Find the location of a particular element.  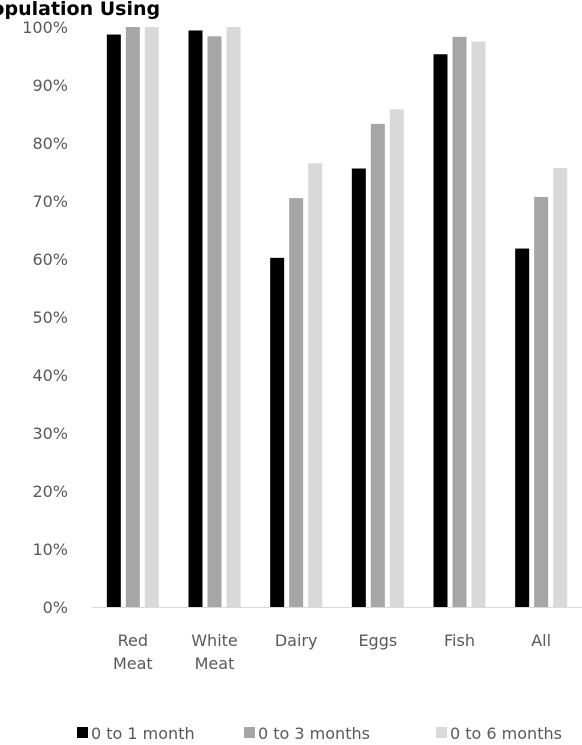

x-axis: Red Meat White Meat Dairy Eggs Fish All is located at coordinates (337, 640).